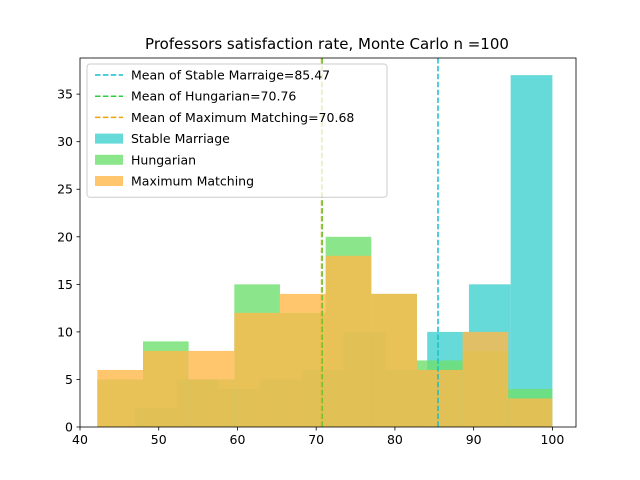  Describe the element at coordinates (163, 159) in the screenshot. I see `legend-label: Hungarian` at that location.